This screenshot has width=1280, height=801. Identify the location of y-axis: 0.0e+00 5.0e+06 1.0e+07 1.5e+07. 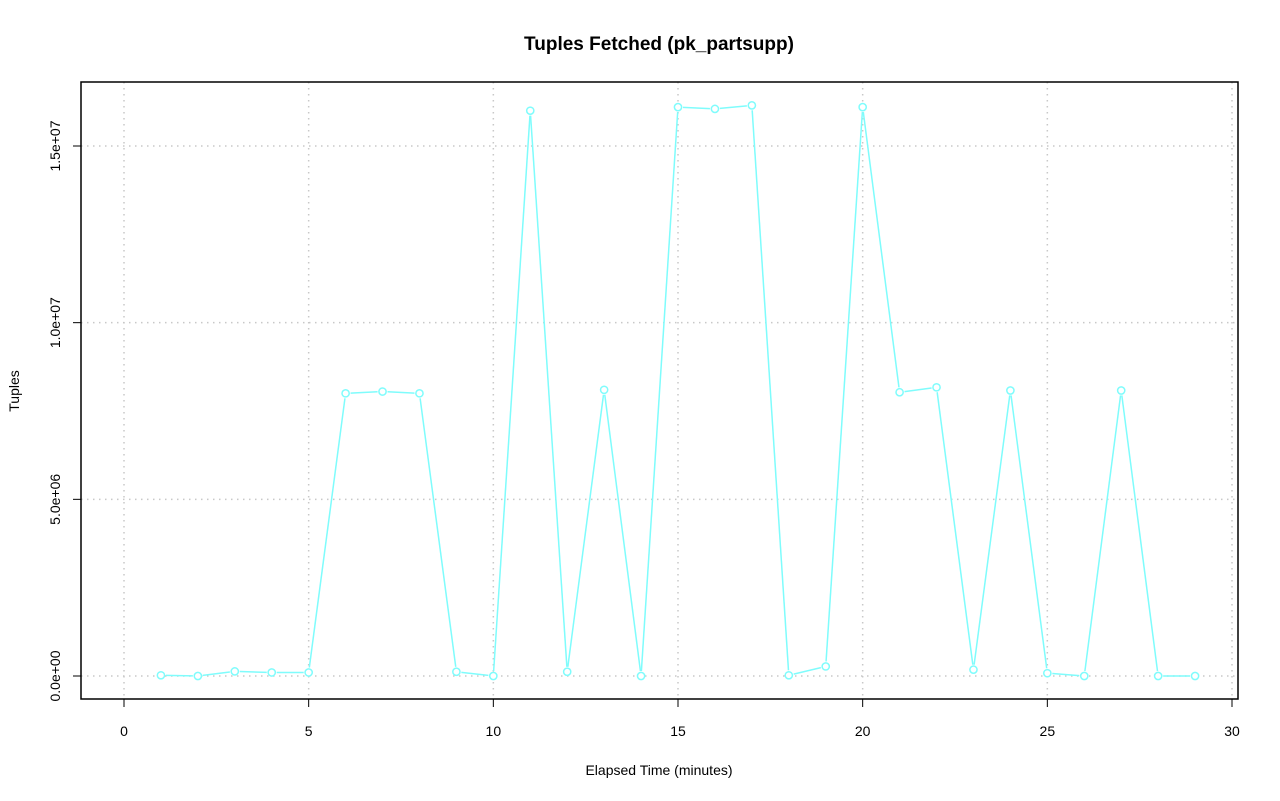
(64, 411).